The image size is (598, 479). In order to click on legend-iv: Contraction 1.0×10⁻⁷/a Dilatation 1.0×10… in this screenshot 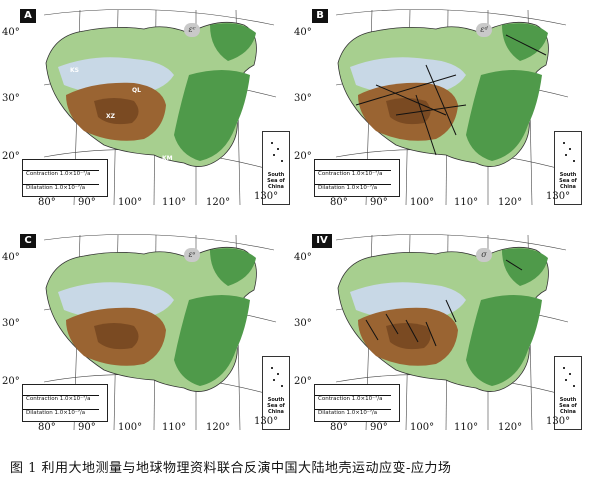, I will do `click(357, 403)`.